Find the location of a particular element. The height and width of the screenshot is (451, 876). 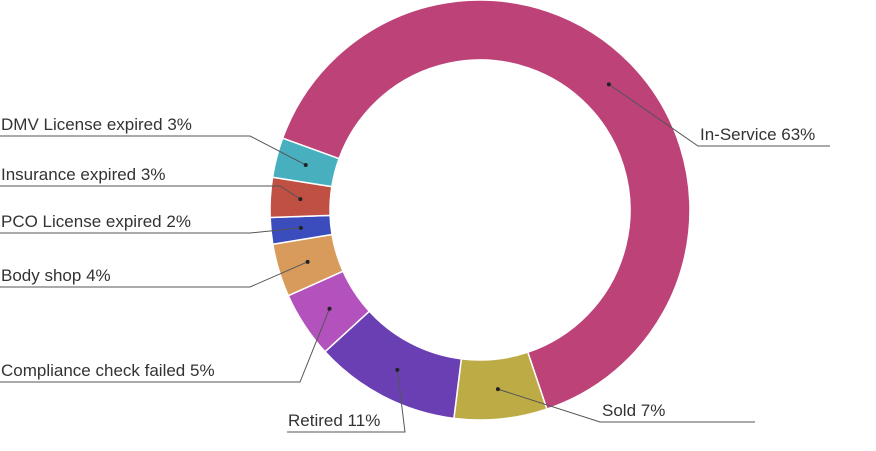

slice-label: DMV License expired 3% is located at coordinates (96, 124).